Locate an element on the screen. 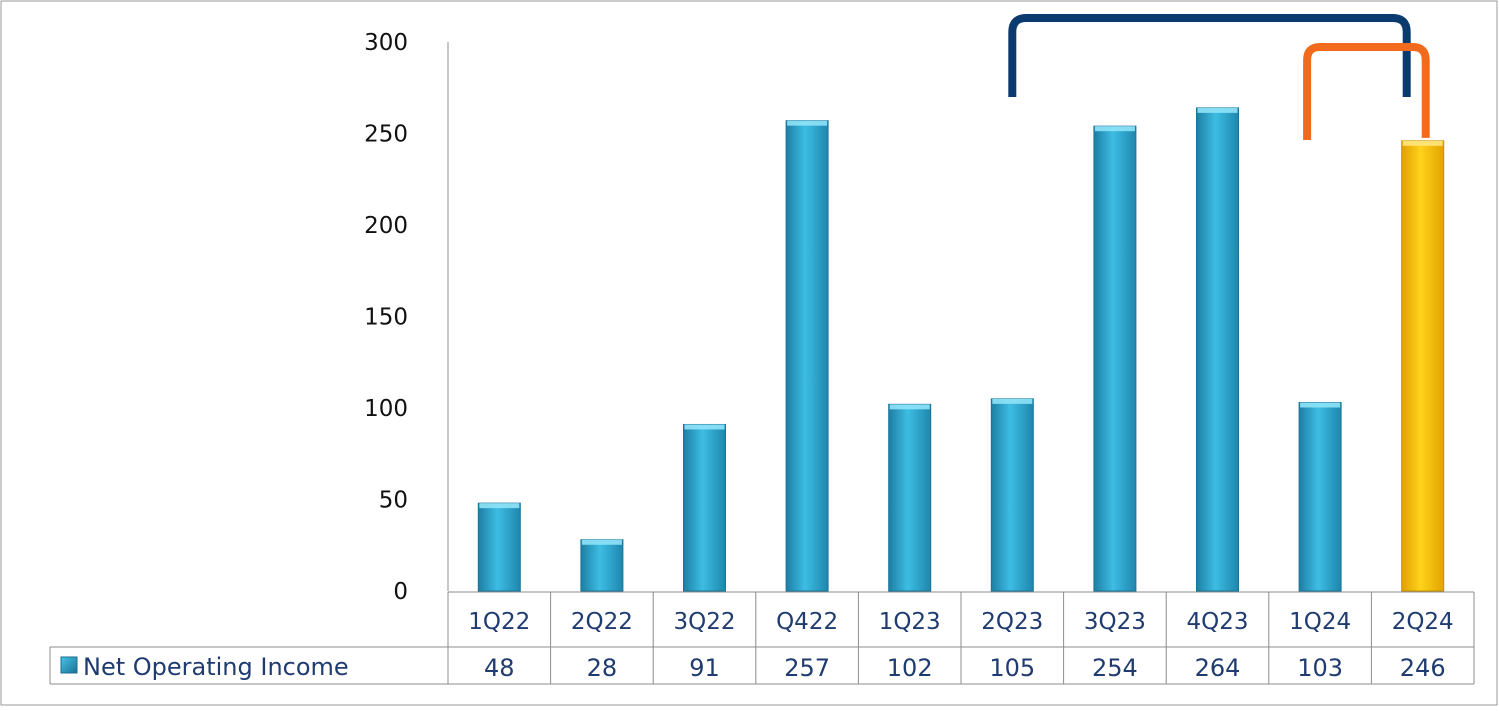 This screenshot has height=711, width=1499. y-axis: 0 50 100 150 200 250 300 is located at coordinates (406, 317).